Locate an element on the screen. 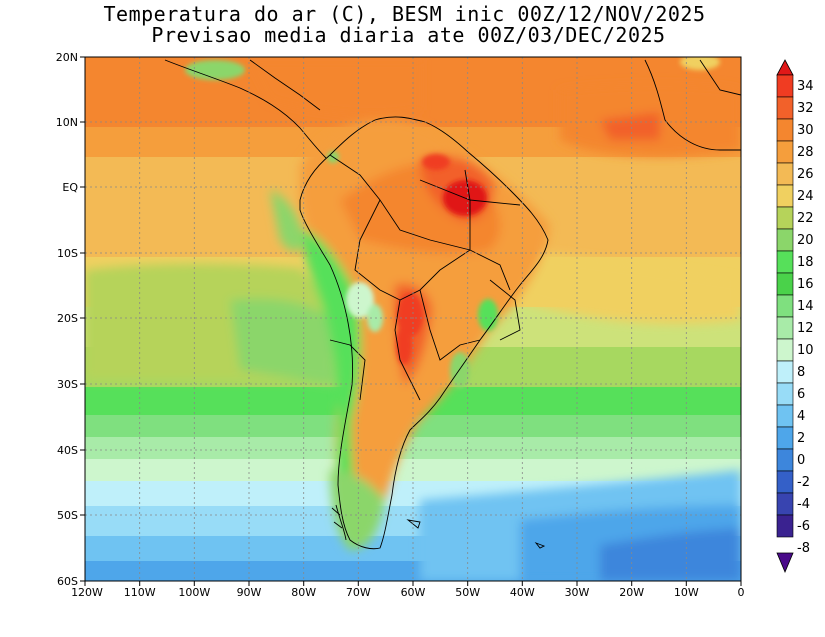 Image resolution: width=825 pixels, height=637 pixels. lon-label: 60W is located at coordinates (413, 592).